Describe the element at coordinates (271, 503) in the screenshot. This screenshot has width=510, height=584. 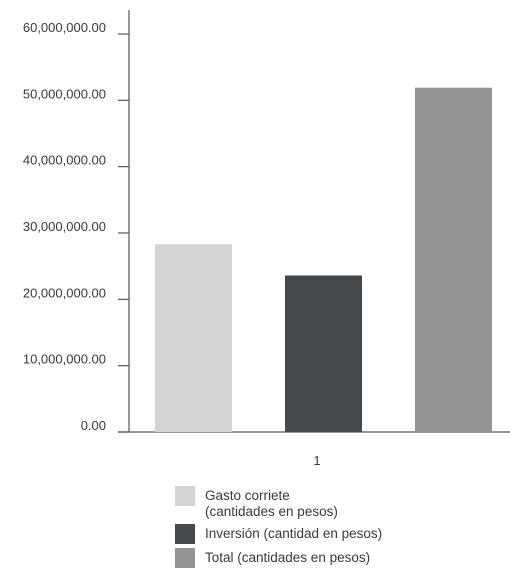
I see `legend-label-gasto-corriente: Gasto corriete (cantidades en pesos)` at that location.